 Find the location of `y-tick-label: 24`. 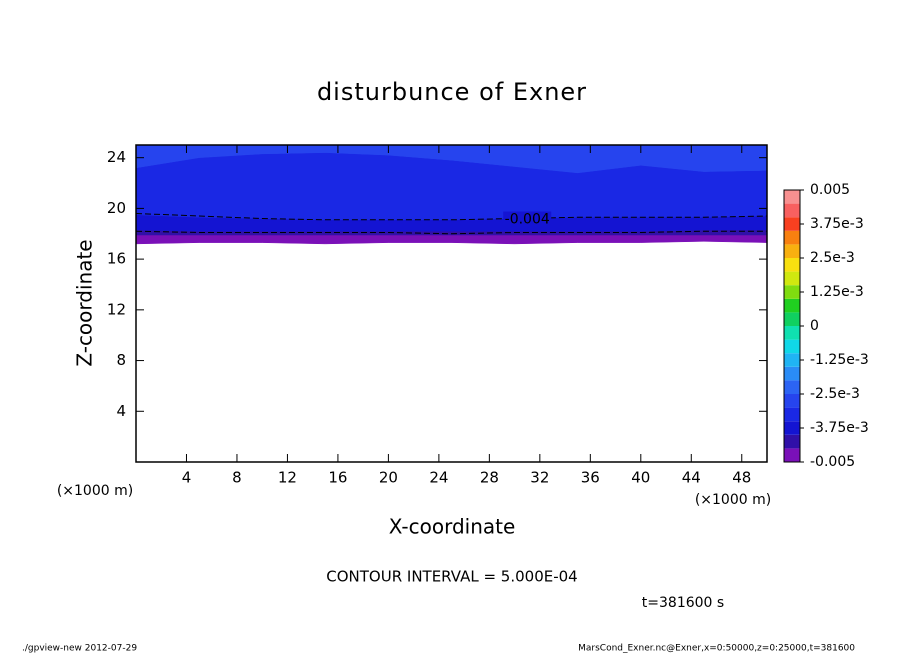

y-tick-label: 24 is located at coordinates (116, 157).